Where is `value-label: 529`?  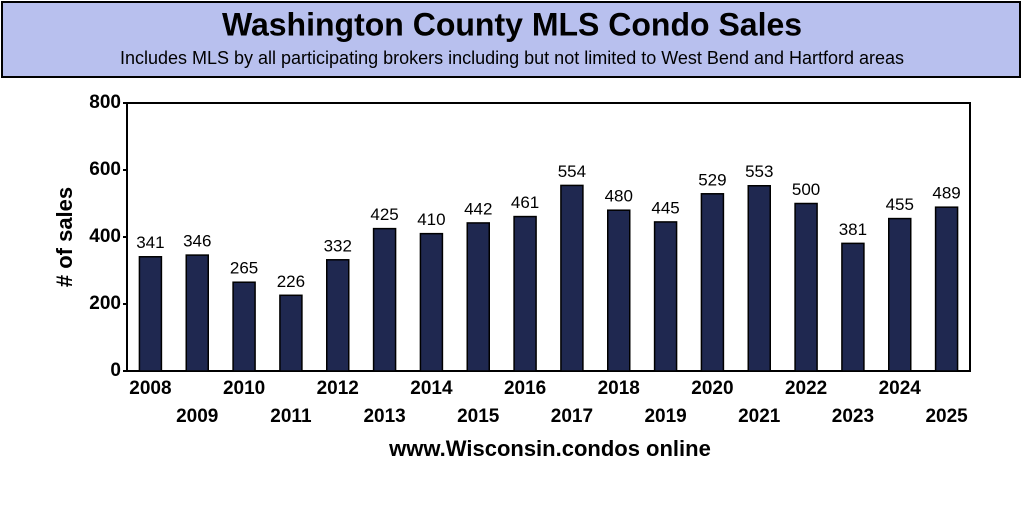 value-label: 529 is located at coordinates (712, 179).